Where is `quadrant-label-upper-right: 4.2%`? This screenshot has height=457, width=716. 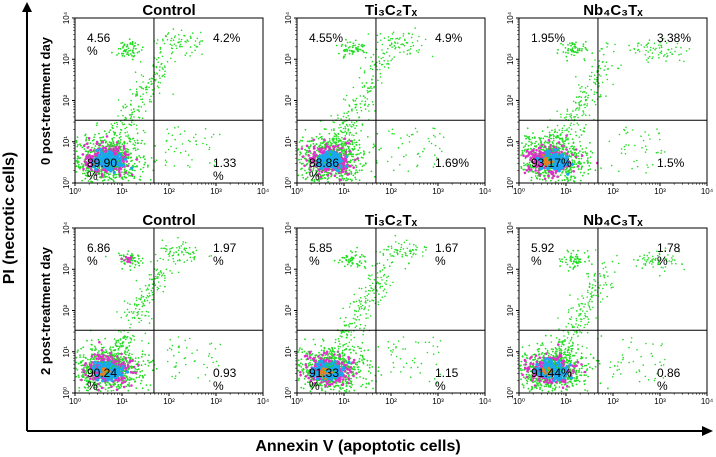
quadrant-label-upper-right: 4.2% is located at coordinates (227, 38).